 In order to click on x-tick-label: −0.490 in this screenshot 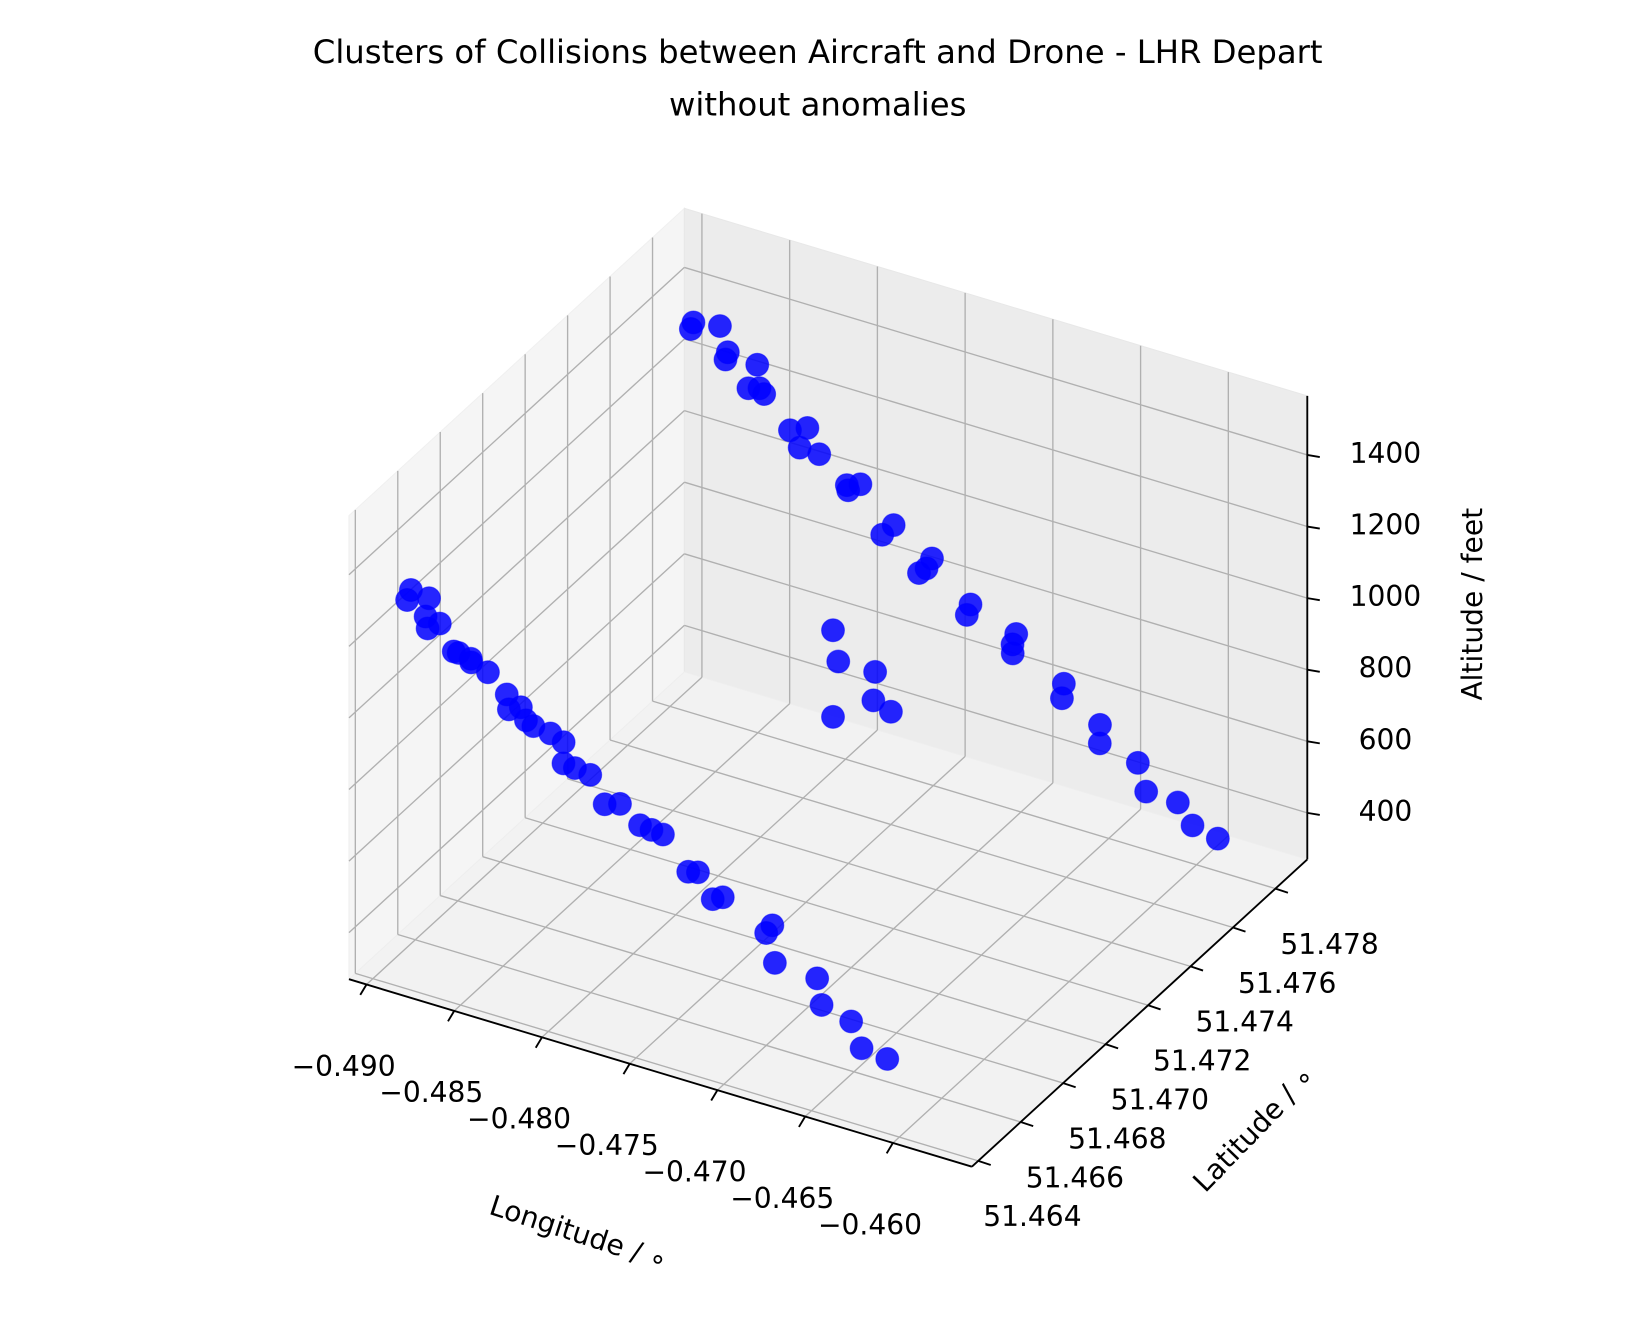, I will do `click(344, 1066)`.